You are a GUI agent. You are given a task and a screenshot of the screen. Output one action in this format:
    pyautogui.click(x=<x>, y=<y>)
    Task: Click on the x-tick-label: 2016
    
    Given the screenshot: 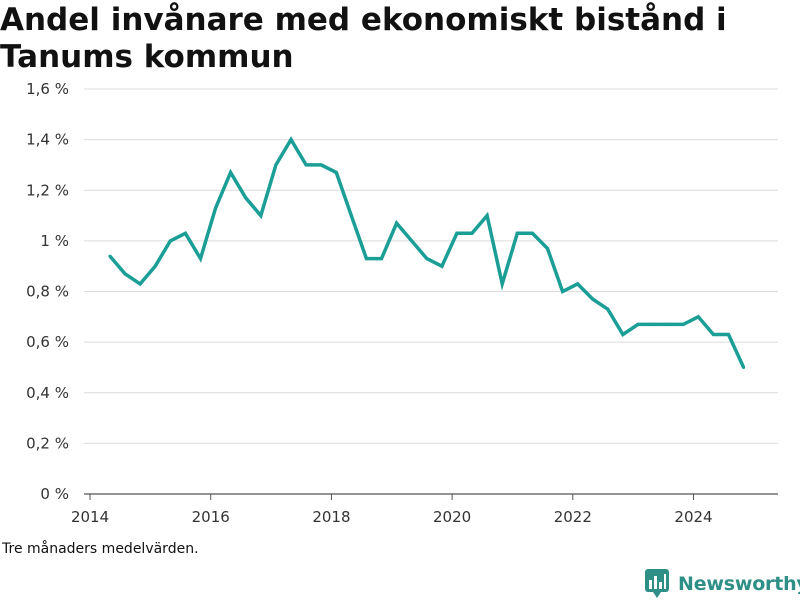 What is the action you would take?
    pyautogui.click(x=211, y=517)
    